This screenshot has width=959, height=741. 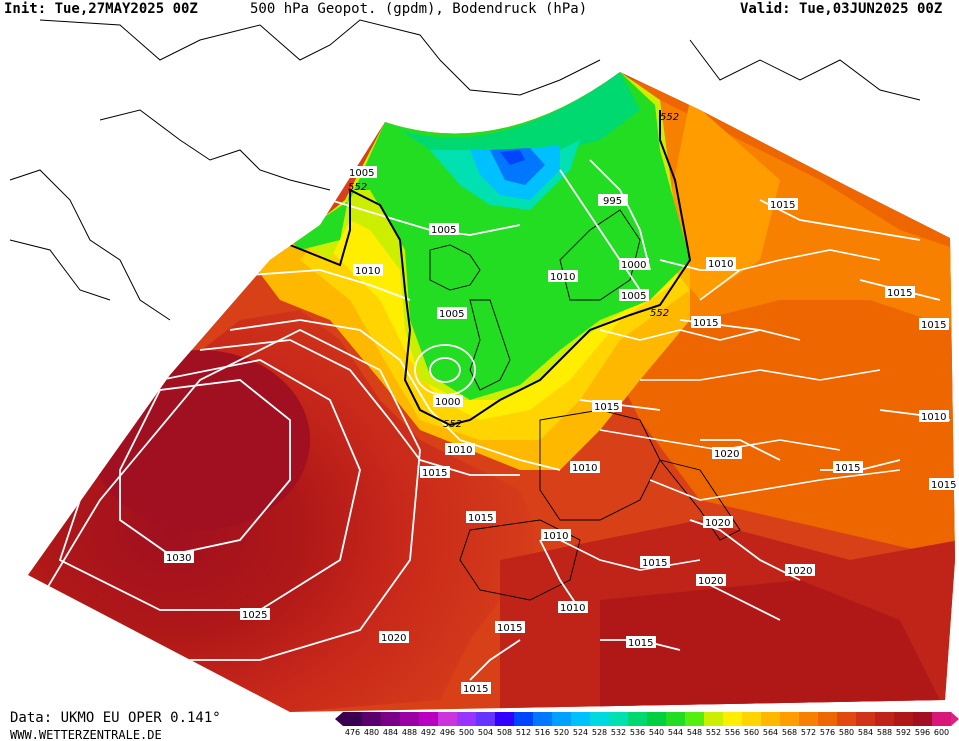 I want to click on init-time: Init: Tue,27MAY2025 00Z, so click(x=101, y=9).